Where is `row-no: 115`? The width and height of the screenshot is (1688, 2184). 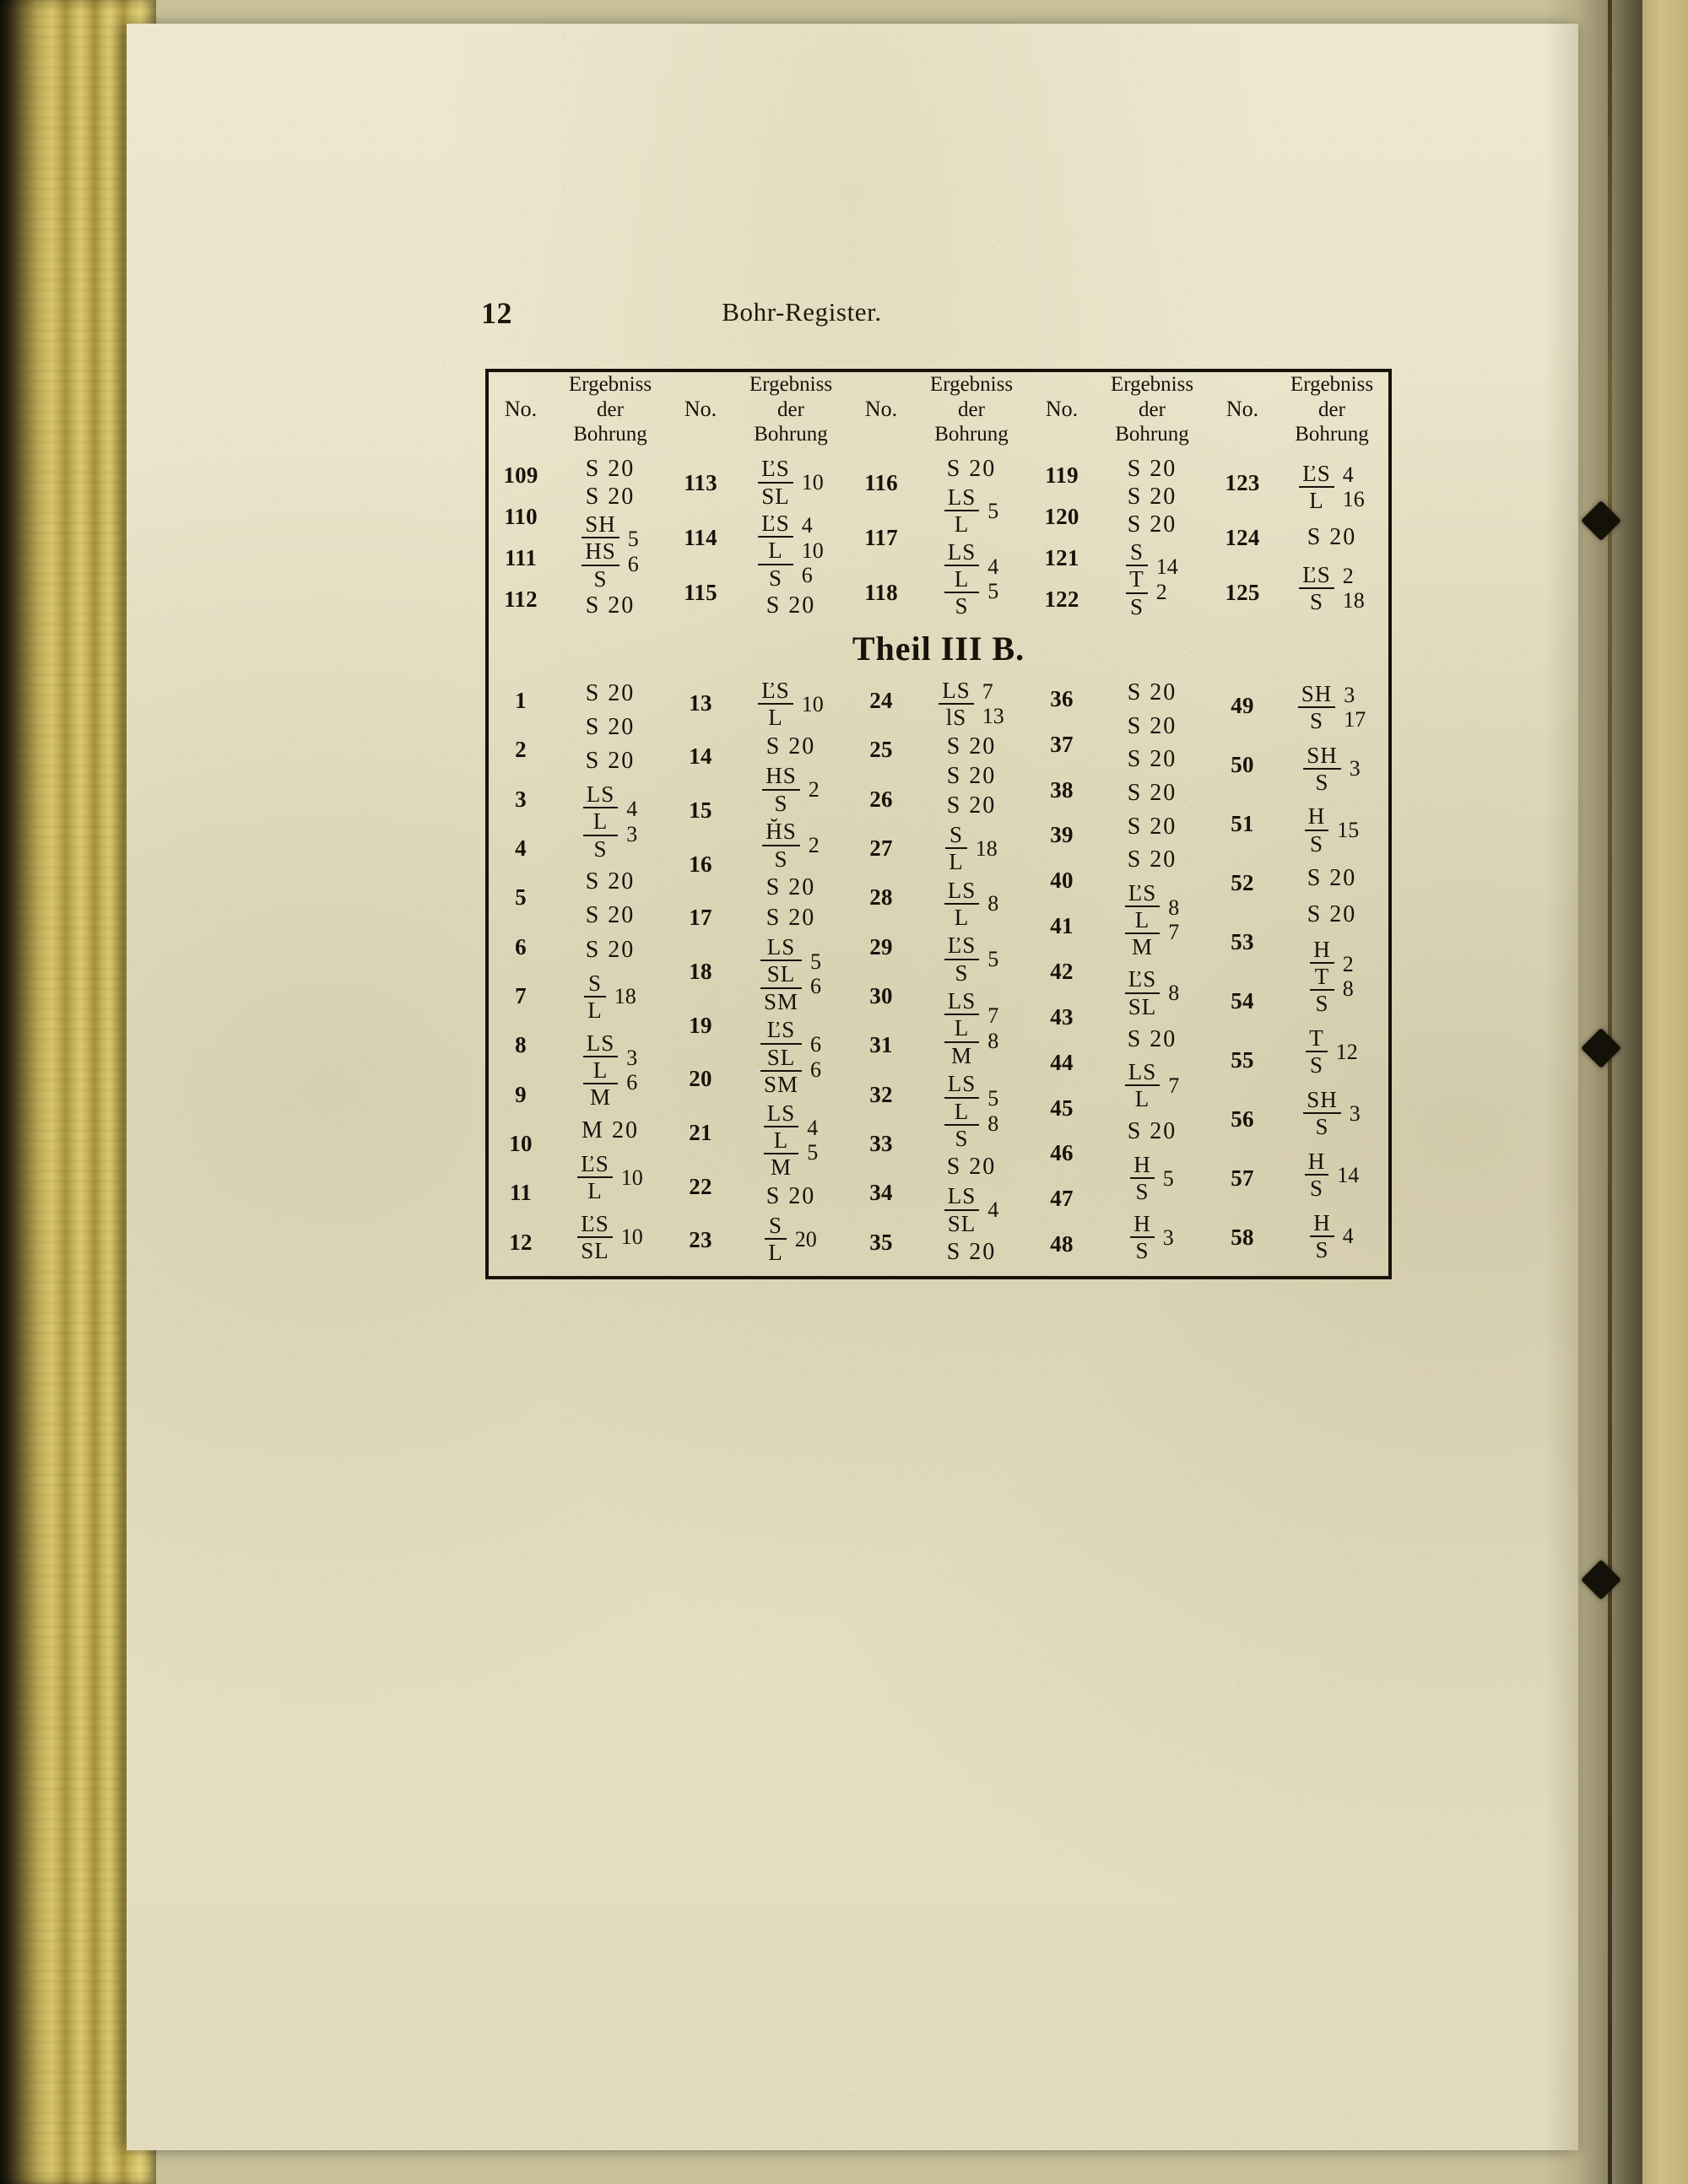
row-no: 115 is located at coordinates (700, 592).